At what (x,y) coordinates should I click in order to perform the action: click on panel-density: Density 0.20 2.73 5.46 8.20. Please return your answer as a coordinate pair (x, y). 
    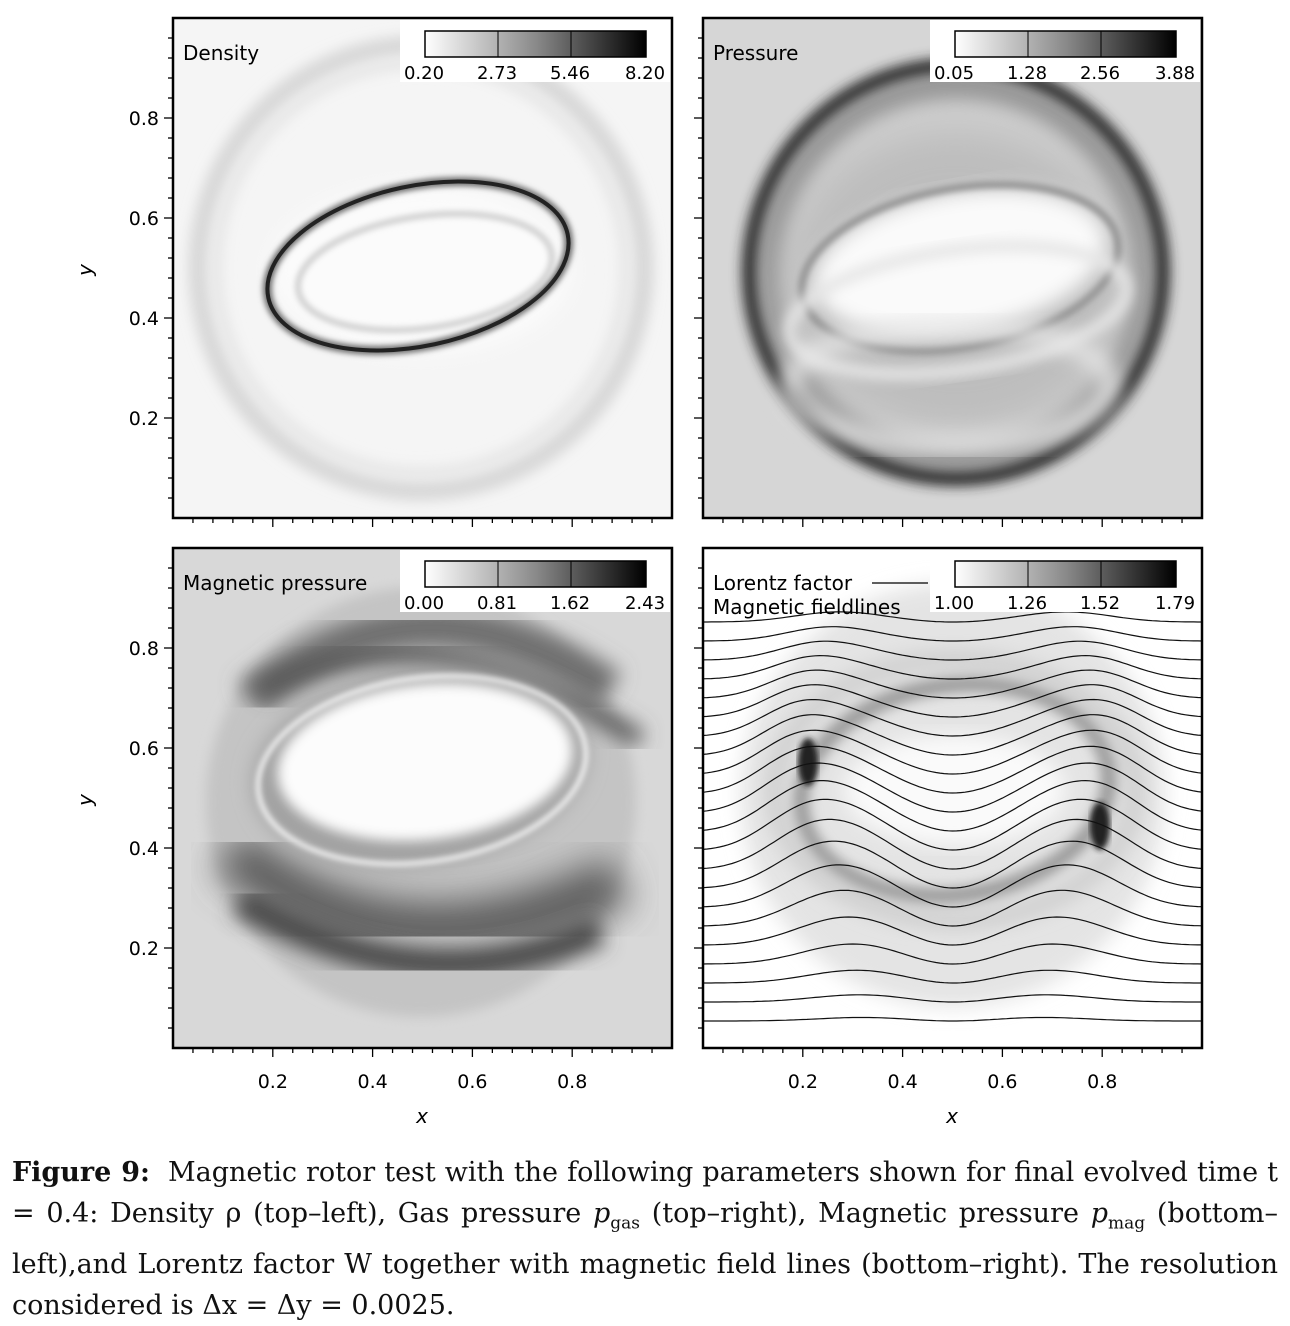
    Looking at the image, I should click on (422, 268).